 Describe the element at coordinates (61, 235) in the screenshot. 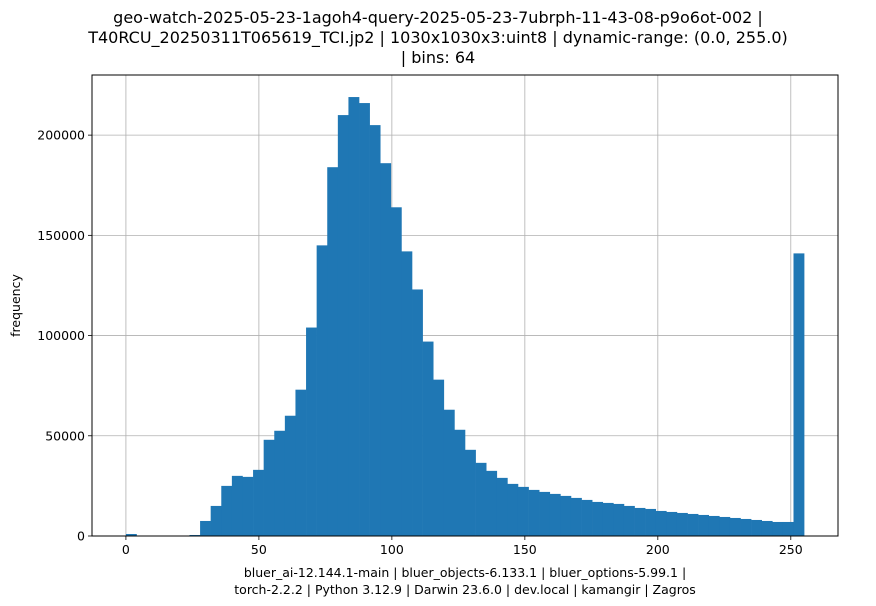

I see `y-tick-label: 150000` at that location.